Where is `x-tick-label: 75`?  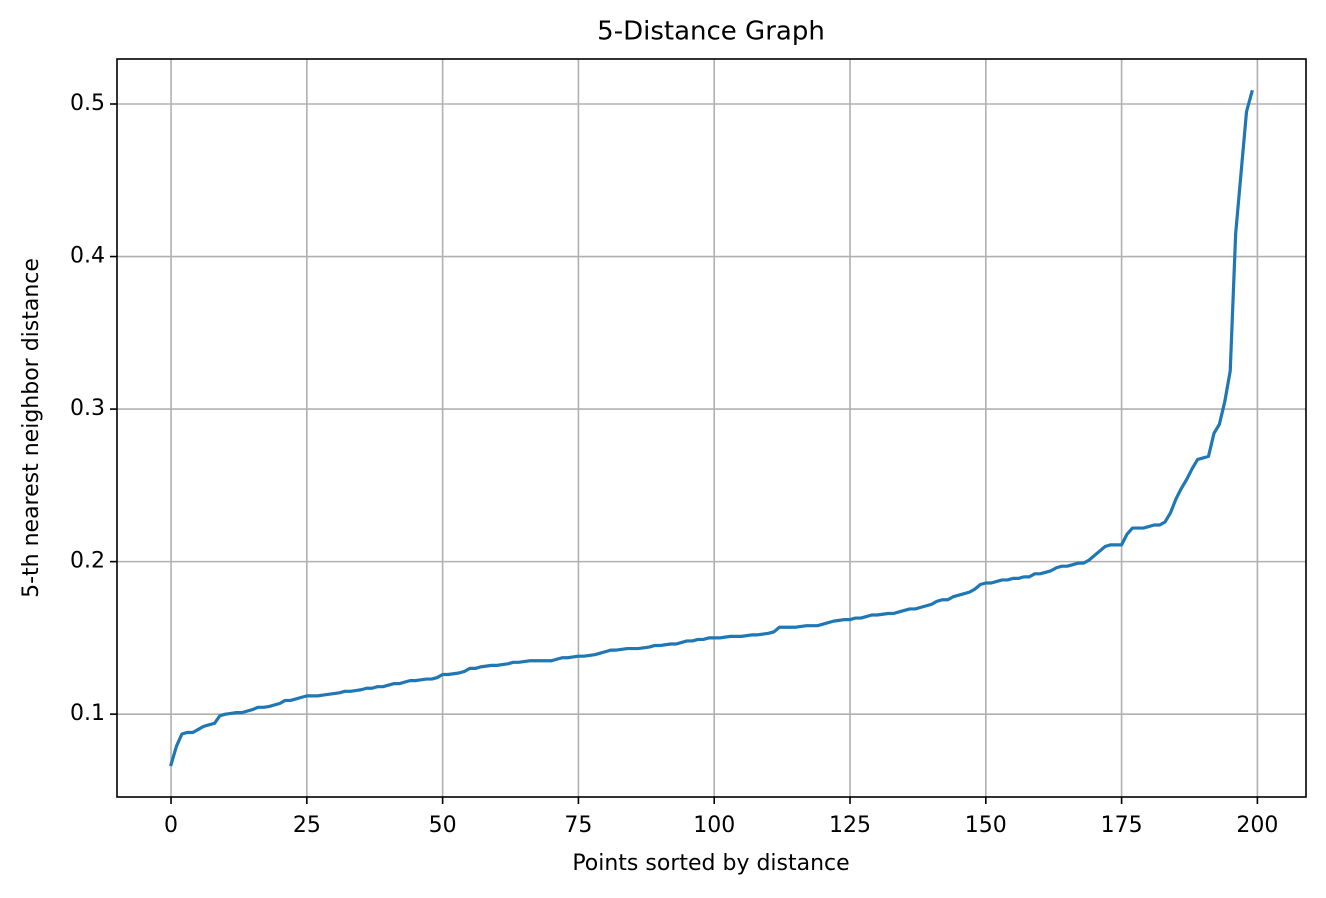 x-tick-label: 75 is located at coordinates (578, 825).